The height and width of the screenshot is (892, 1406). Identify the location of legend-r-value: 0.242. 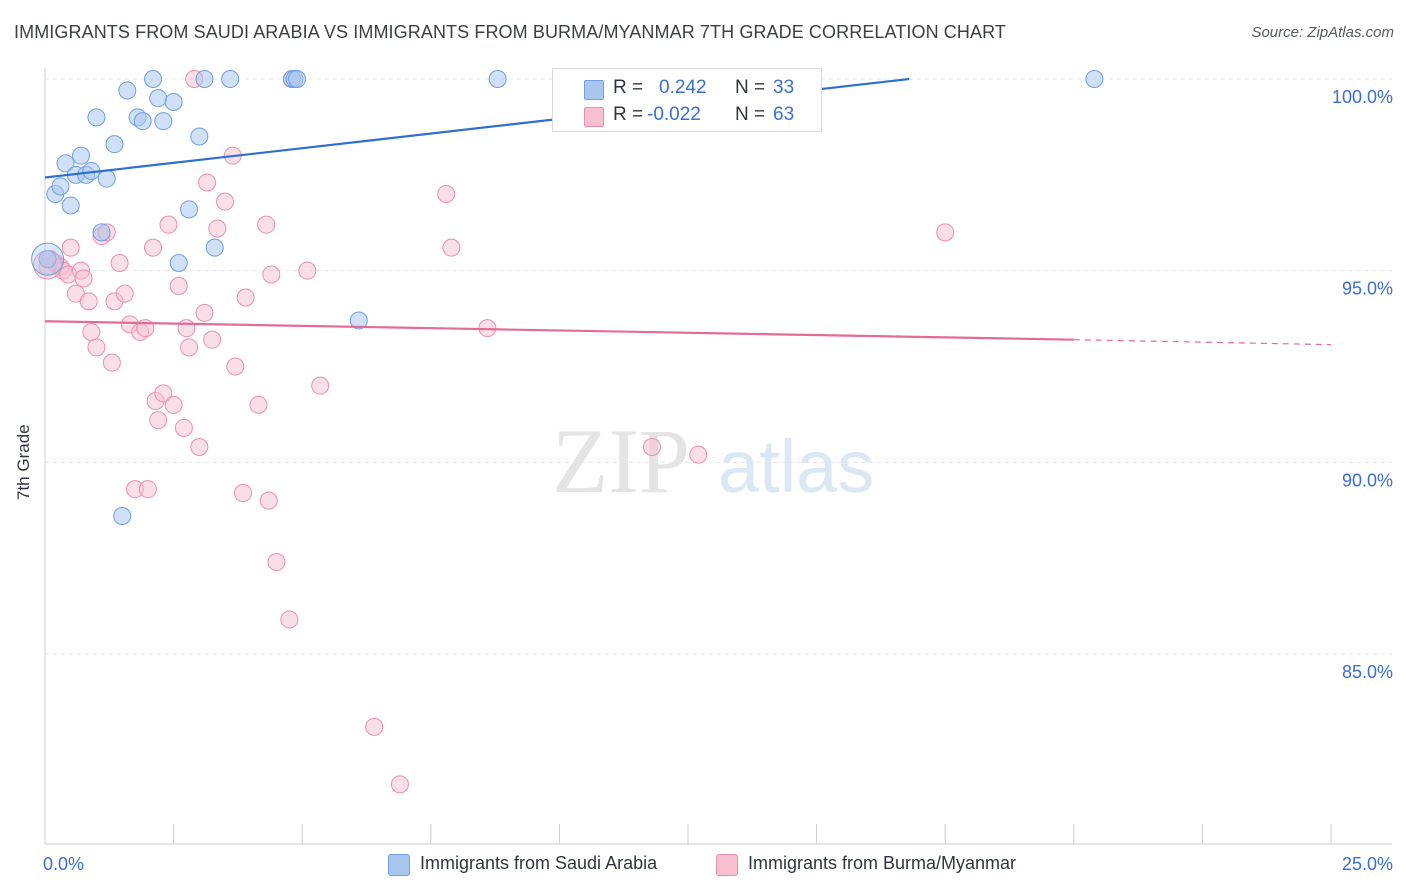
(683, 87).